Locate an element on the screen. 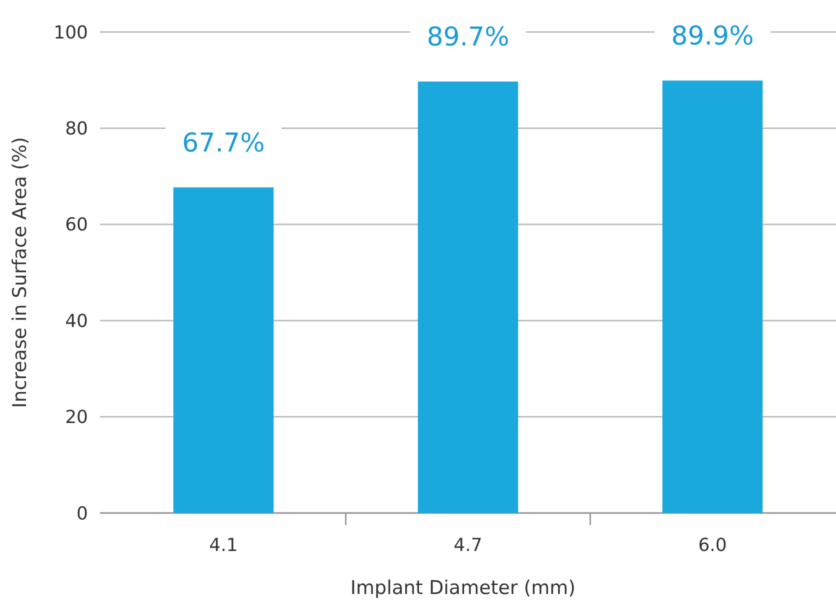 The height and width of the screenshot is (606, 836). x-tick-label: 4.7 is located at coordinates (468, 545).